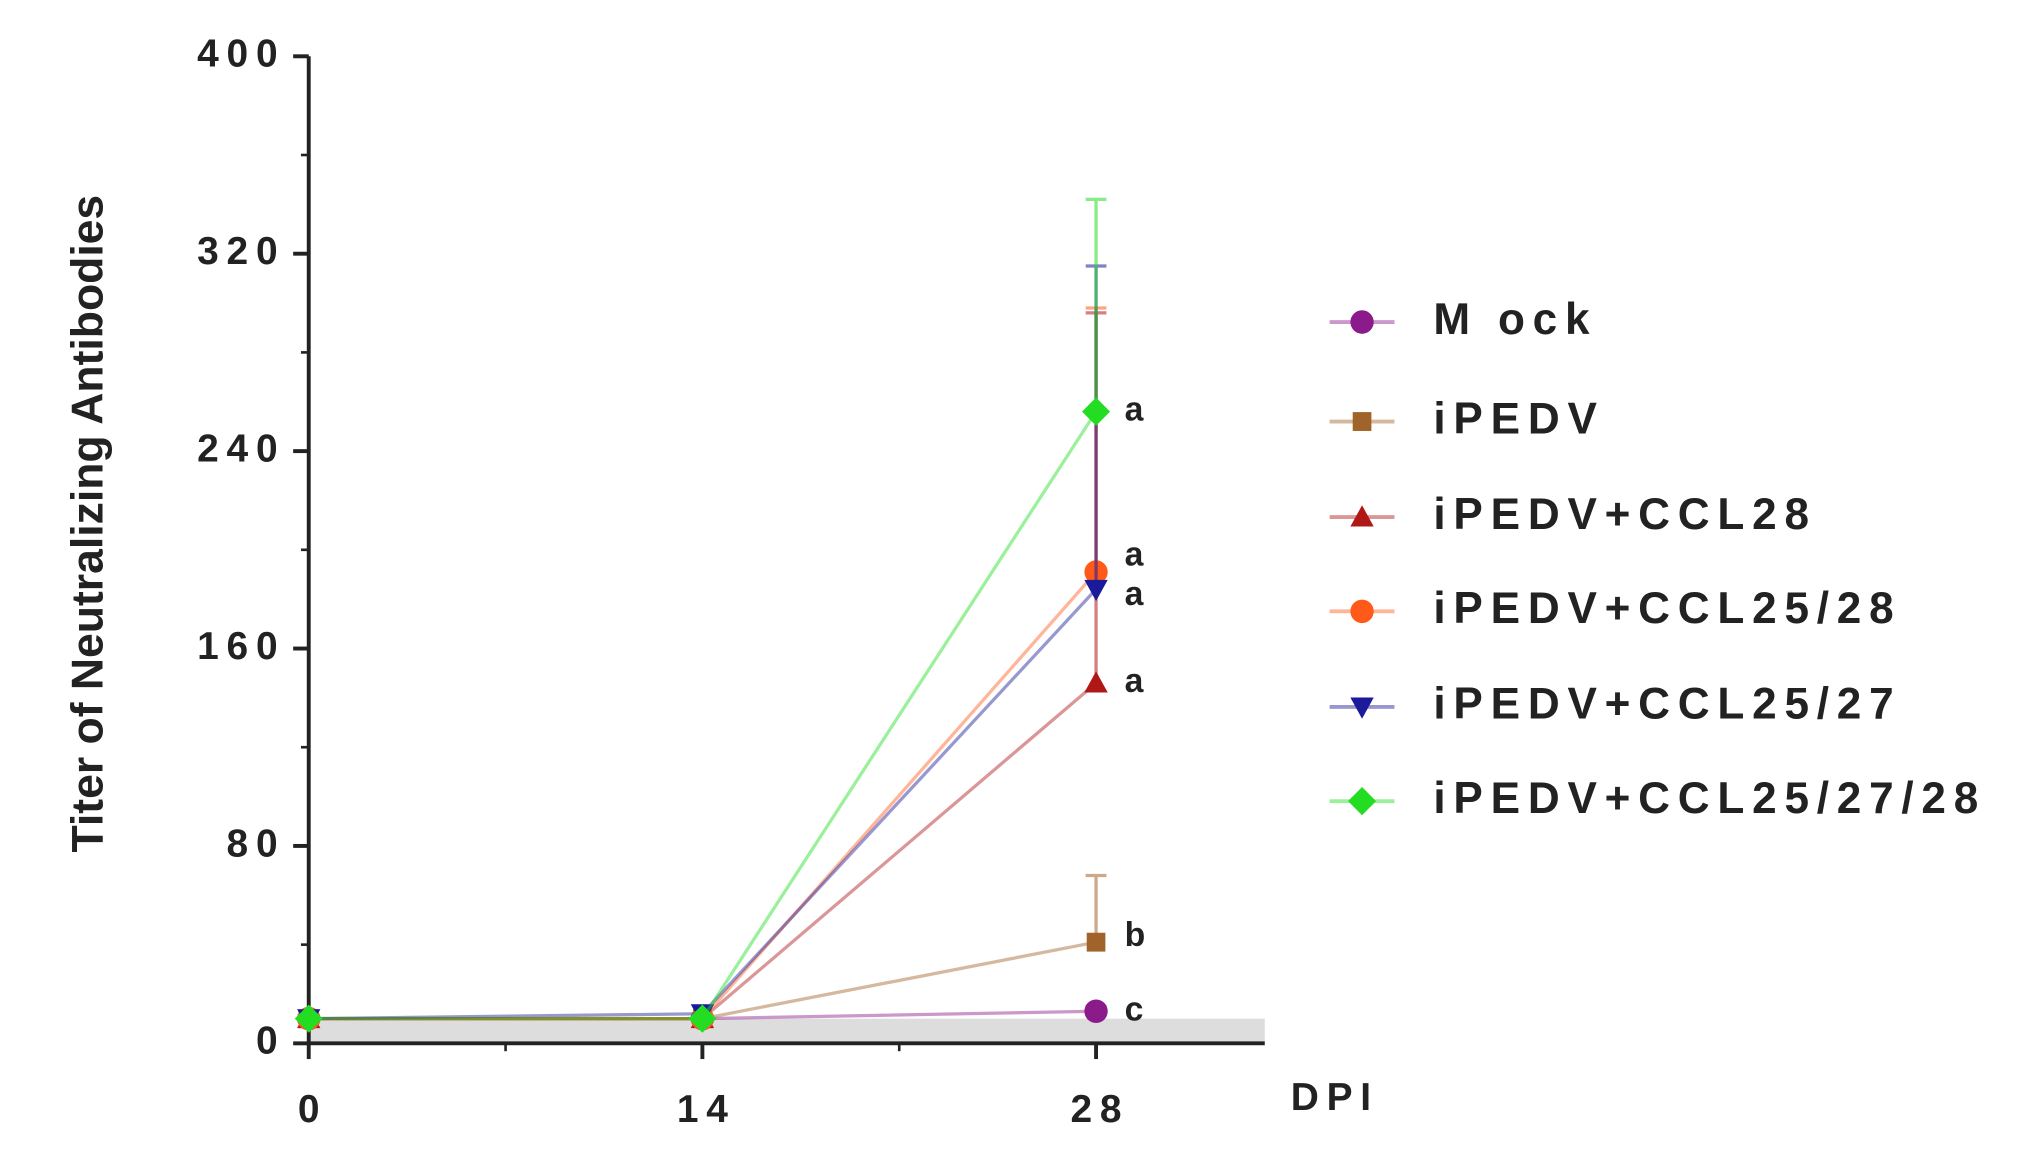 The width and height of the screenshot is (2034, 1152). What do you see at coordinates (722, 951) in the screenshot?
I see `series: b` at bounding box center [722, 951].